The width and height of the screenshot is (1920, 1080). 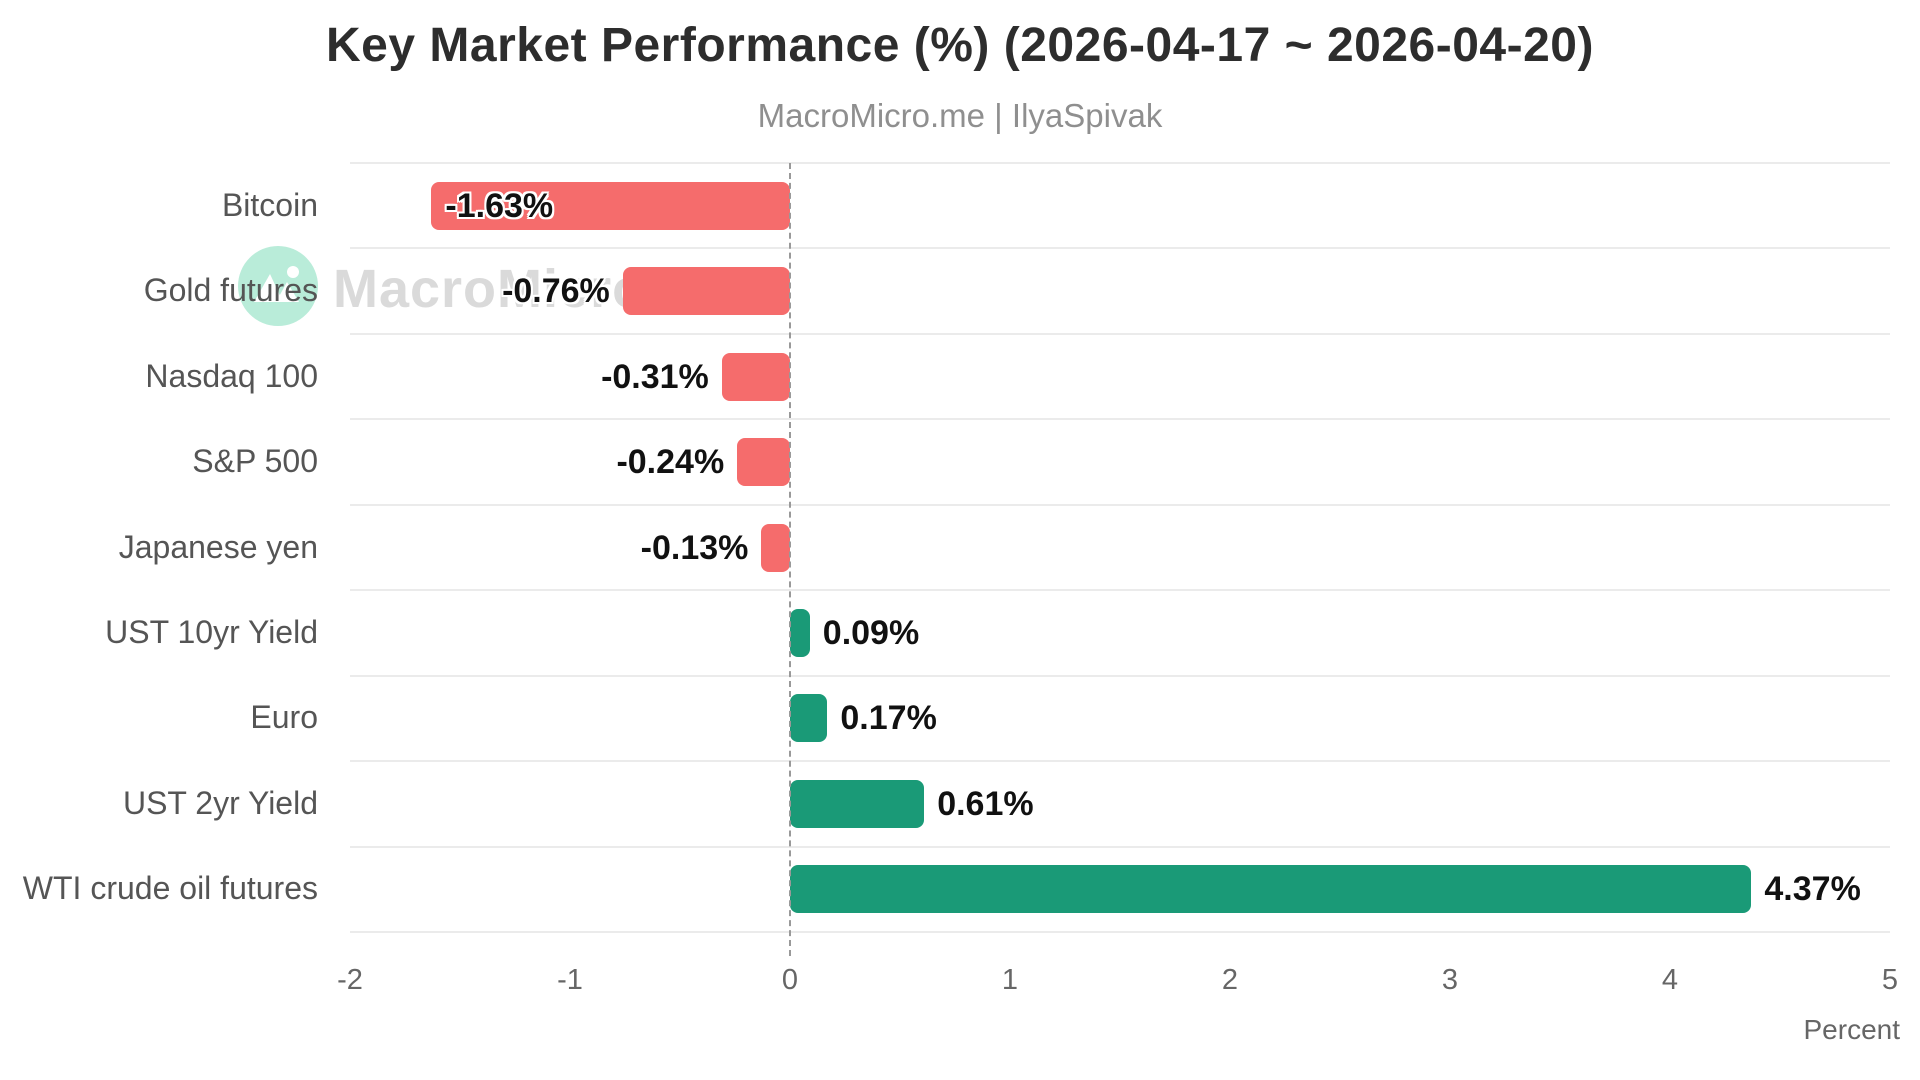 I want to click on value-label: -0.24%, so click(x=670, y=462).